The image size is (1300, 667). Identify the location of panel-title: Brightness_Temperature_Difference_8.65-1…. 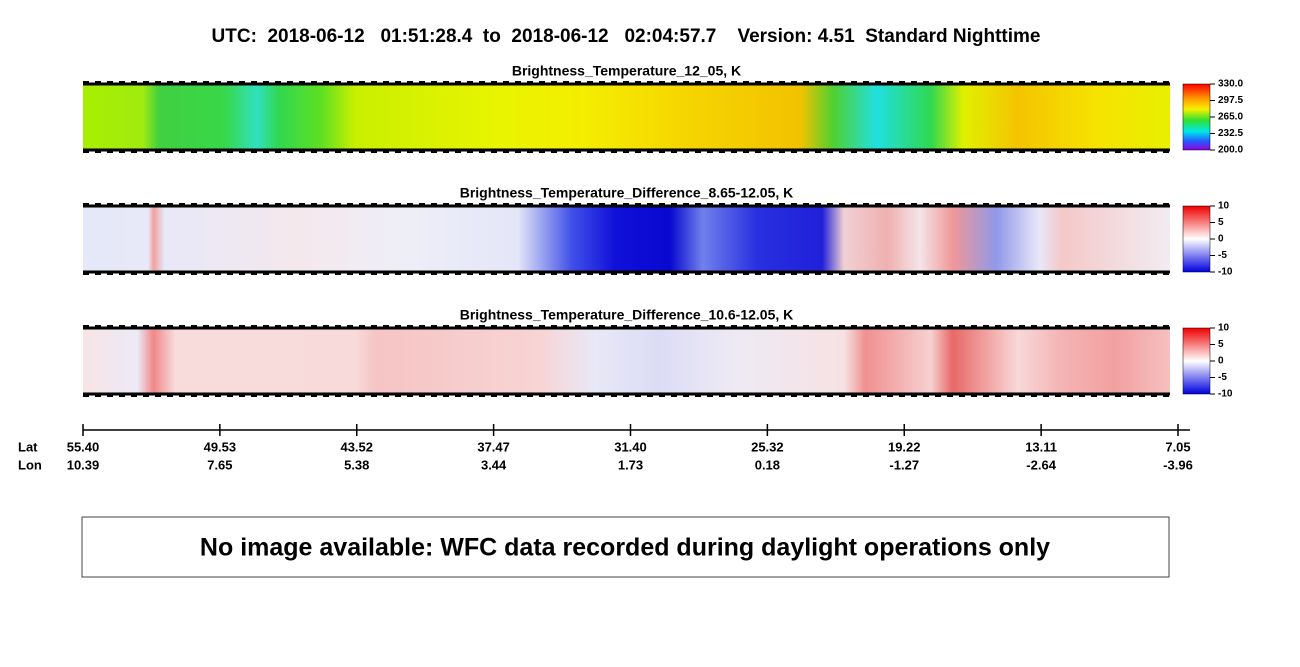
(627, 193).